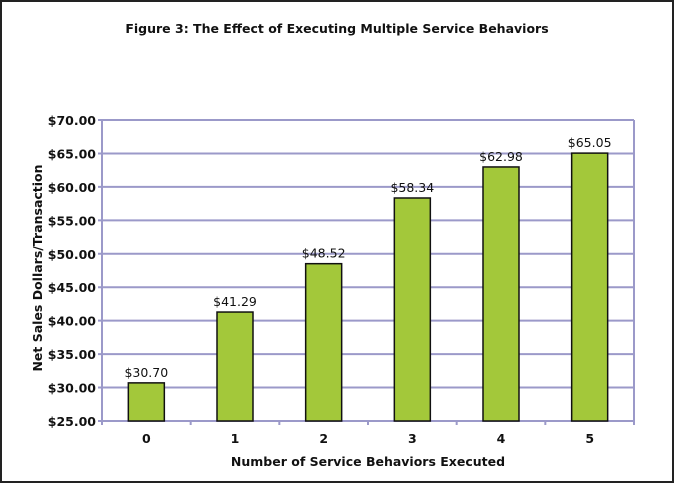 The image size is (674, 483). What do you see at coordinates (412, 438) in the screenshot?
I see `x-tick-label: 3` at bounding box center [412, 438].